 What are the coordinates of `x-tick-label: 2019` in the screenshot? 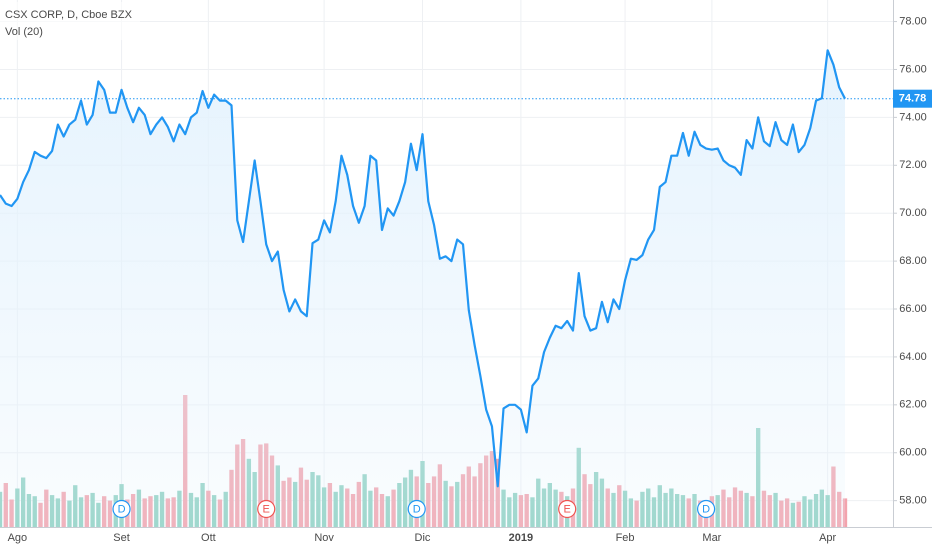 It's located at (521, 538).